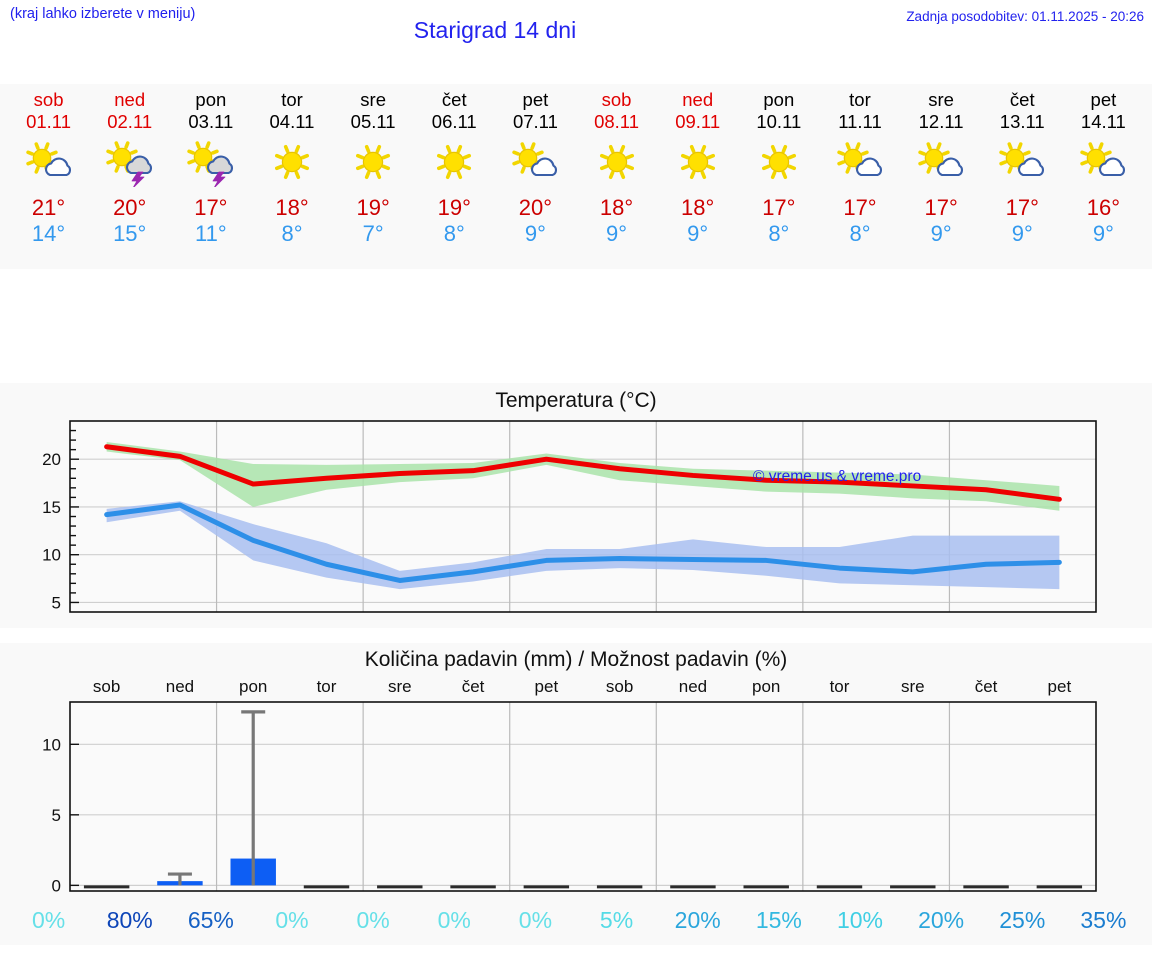  What do you see at coordinates (616, 920) in the screenshot?
I see `precipitation-probability-label: 5%` at bounding box center [616, 920].